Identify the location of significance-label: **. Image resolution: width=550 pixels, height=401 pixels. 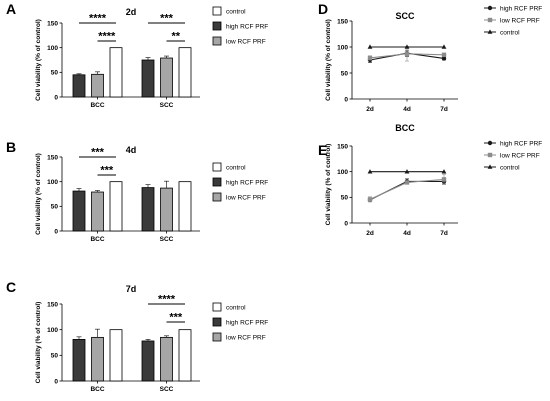
(175, 37).